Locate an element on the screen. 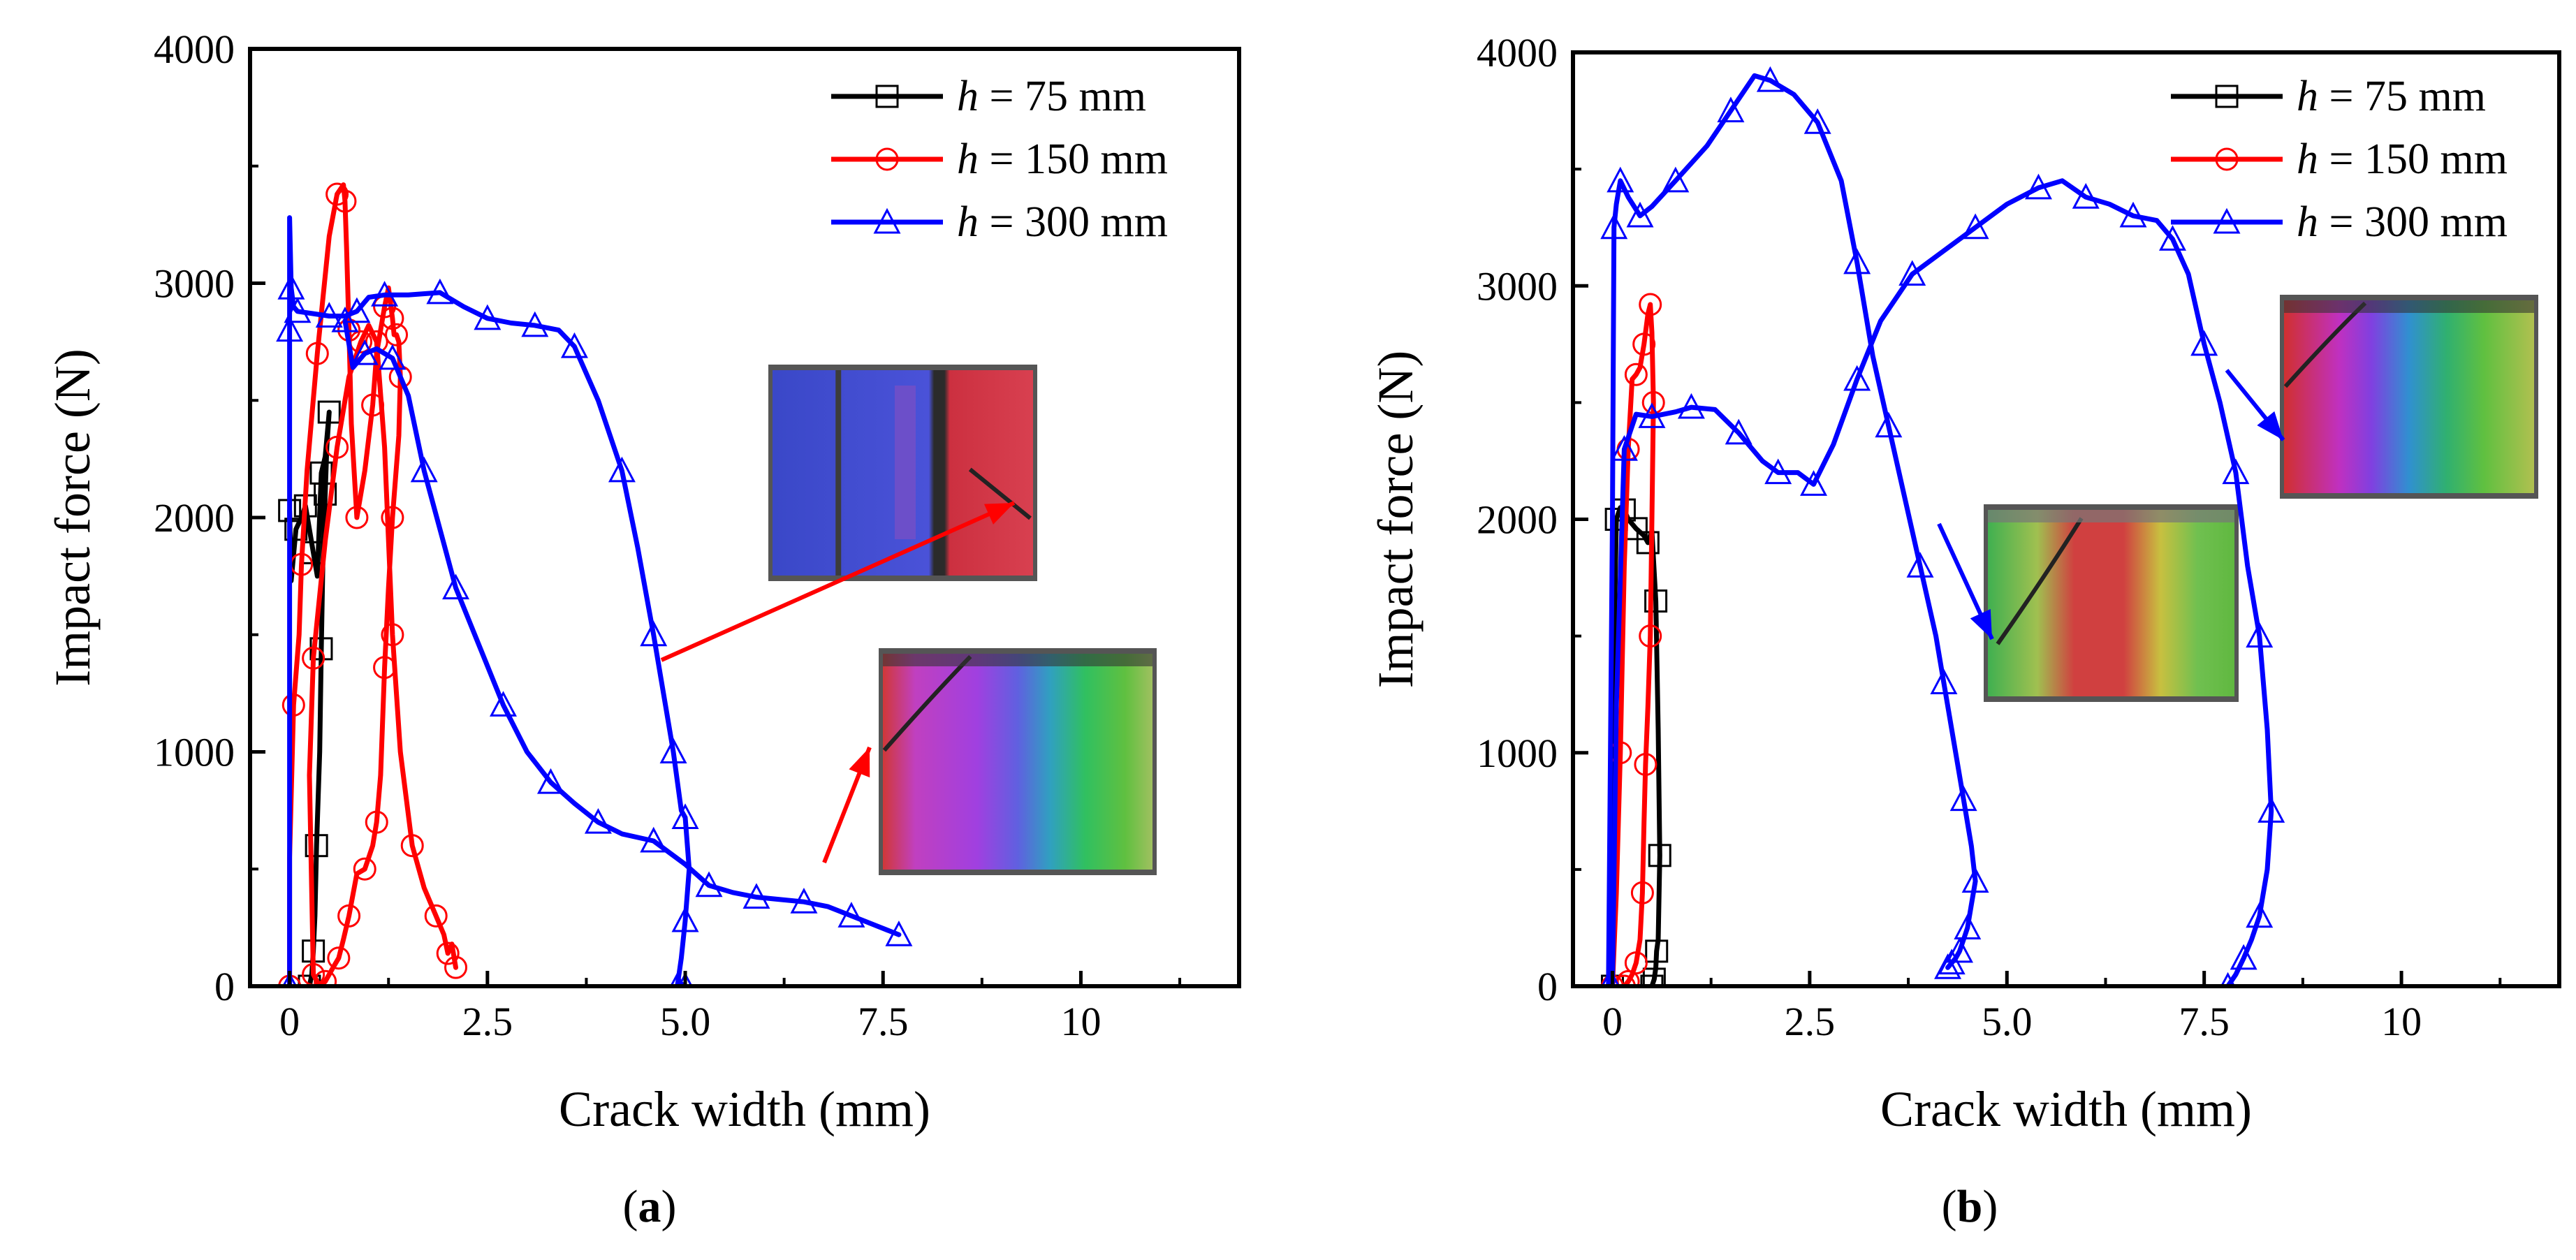  legend-entry-b-circle: h = 150 mm is located at coordinates (2339, 159).